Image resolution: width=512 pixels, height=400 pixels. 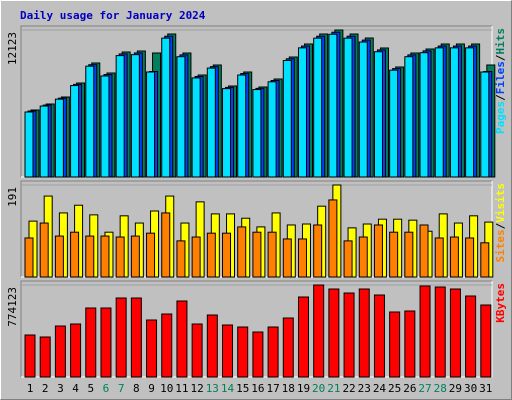 I want to click on x-tick-label: 14, so click(x=228, y=388).